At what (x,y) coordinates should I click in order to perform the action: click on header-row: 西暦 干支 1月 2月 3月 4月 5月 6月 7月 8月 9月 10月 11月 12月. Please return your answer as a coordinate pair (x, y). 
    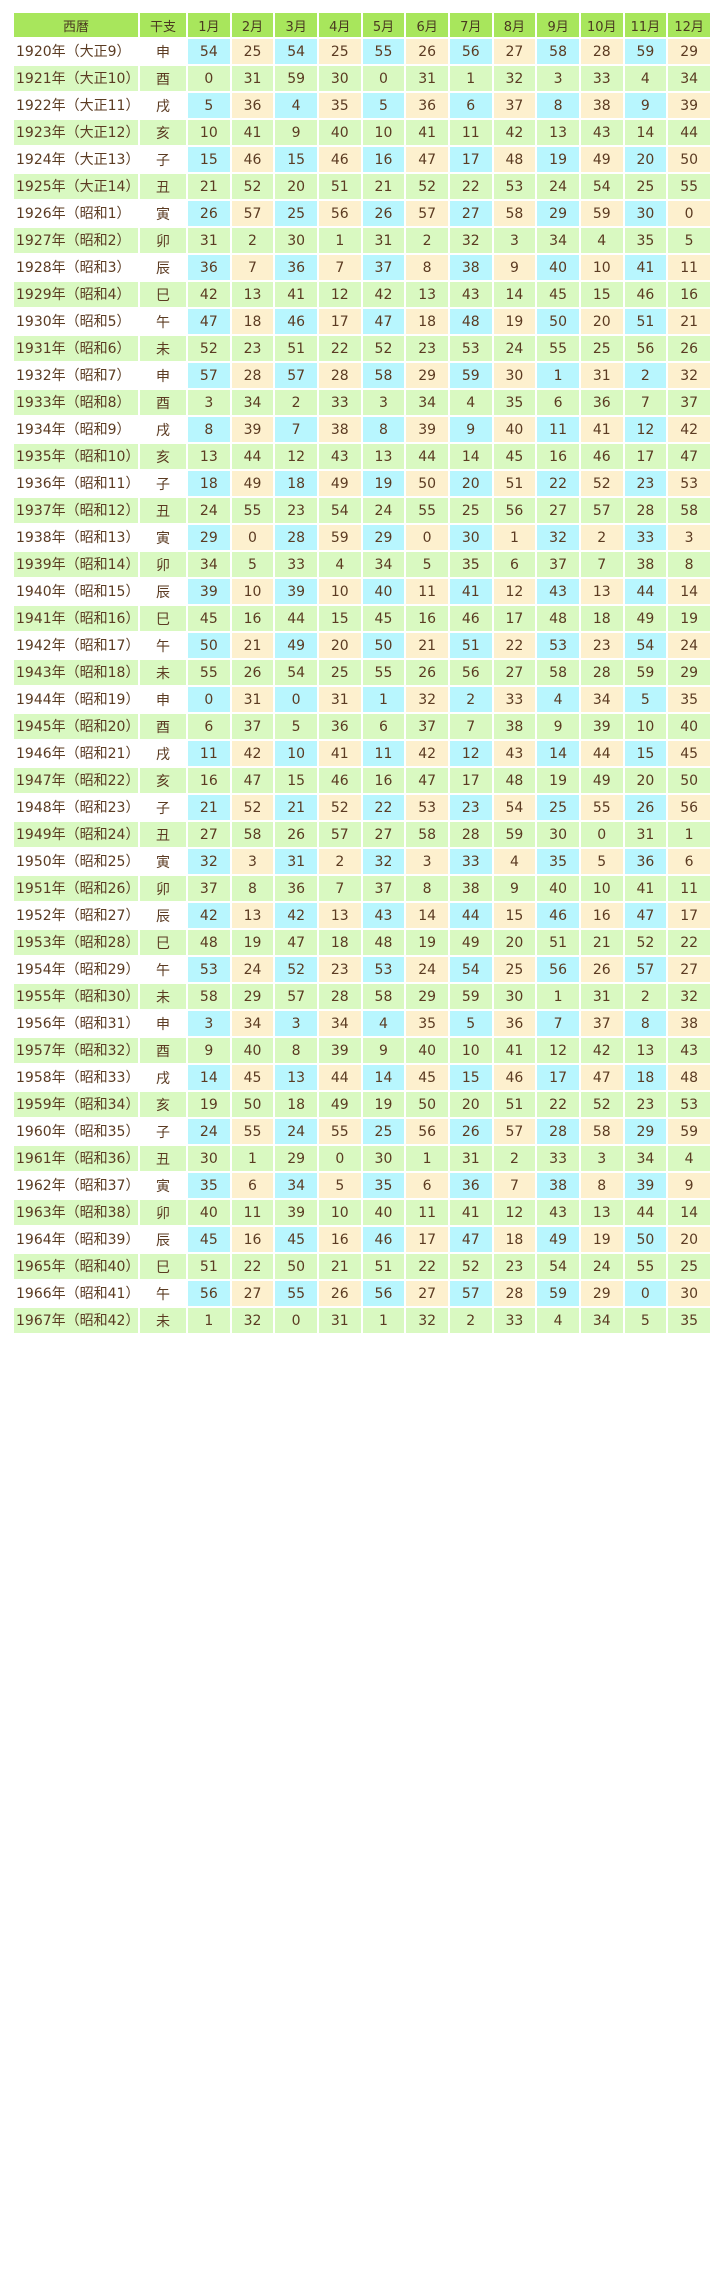
    Looking at the image, I should click on (362, 25).